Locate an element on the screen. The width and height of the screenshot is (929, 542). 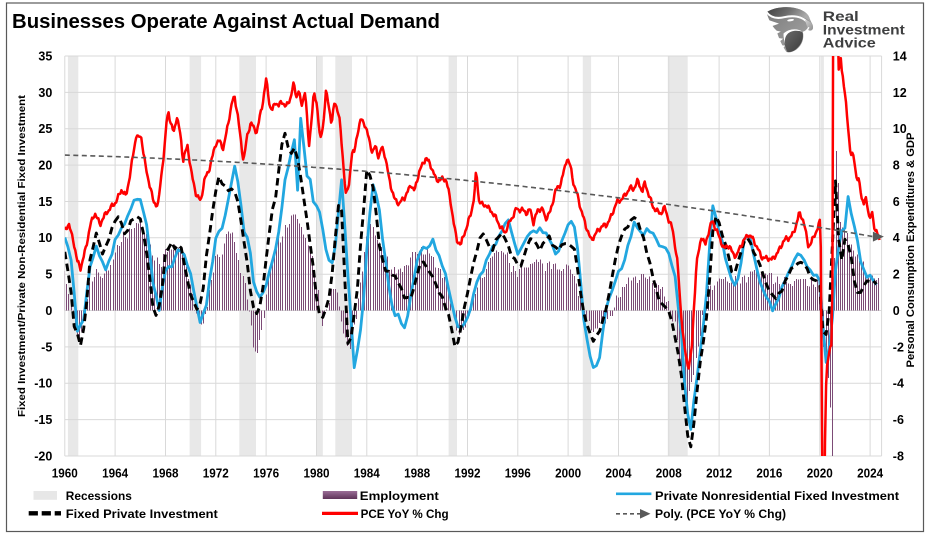
svg-text: 2008 is located at coordinates (669, 474).